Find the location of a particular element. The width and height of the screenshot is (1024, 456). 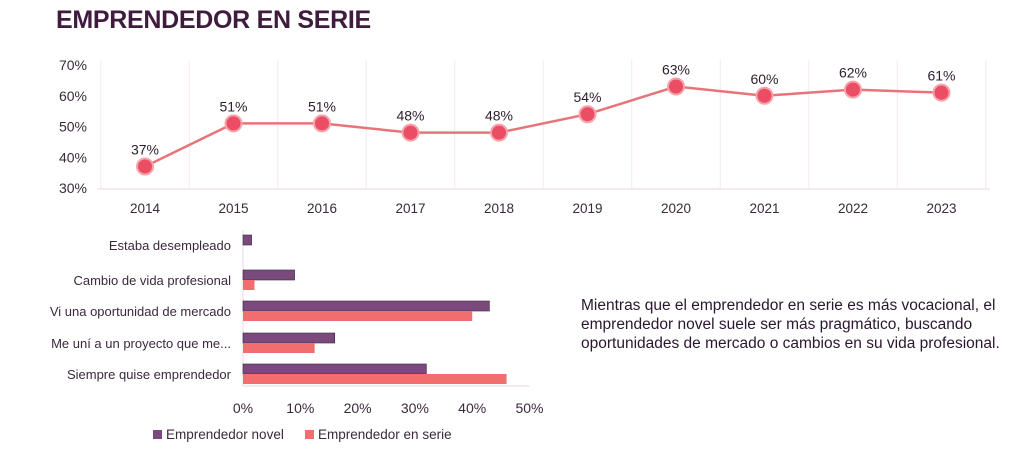

x-tick-label: 2023 is located at coordinates (941, 208).